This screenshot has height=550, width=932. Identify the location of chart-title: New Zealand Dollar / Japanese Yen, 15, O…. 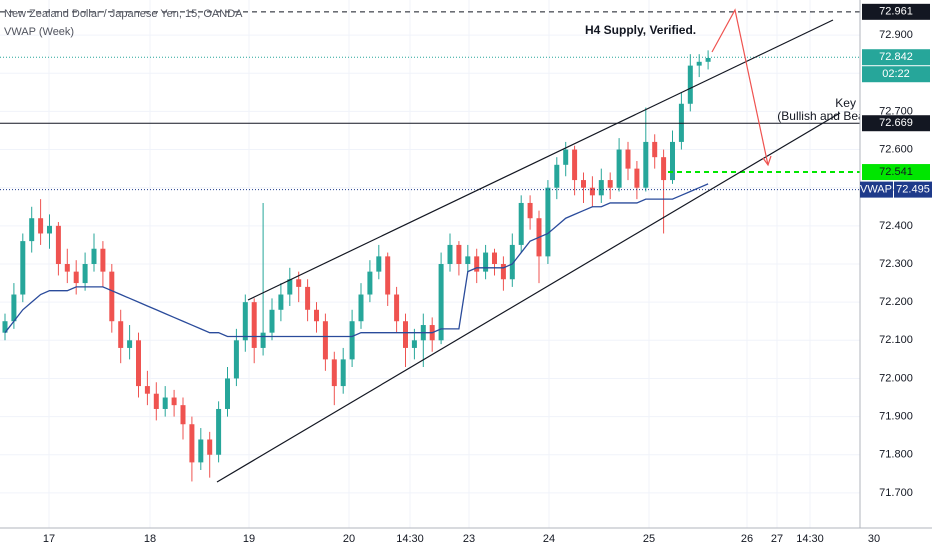
(123, 14).